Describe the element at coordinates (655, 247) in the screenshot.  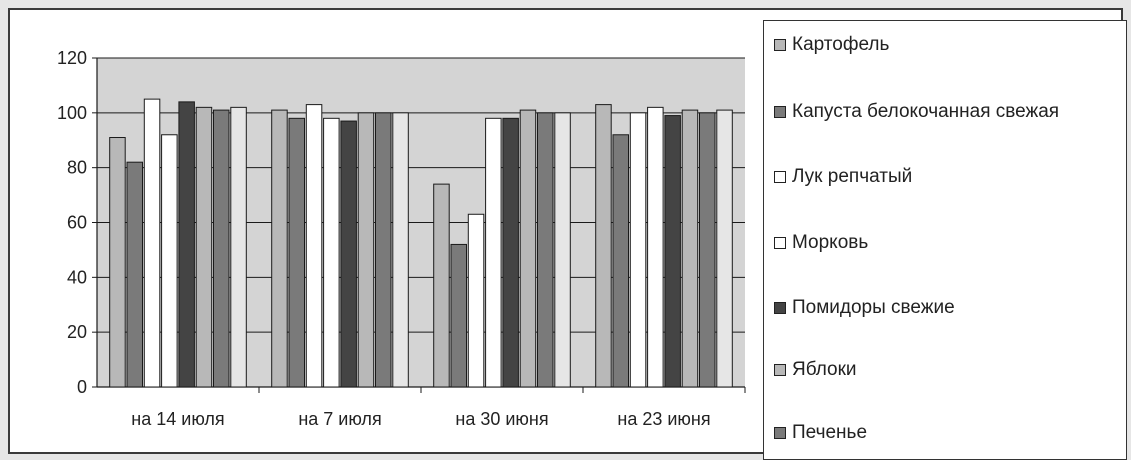
I see `bar-series3-cat3` at that location.